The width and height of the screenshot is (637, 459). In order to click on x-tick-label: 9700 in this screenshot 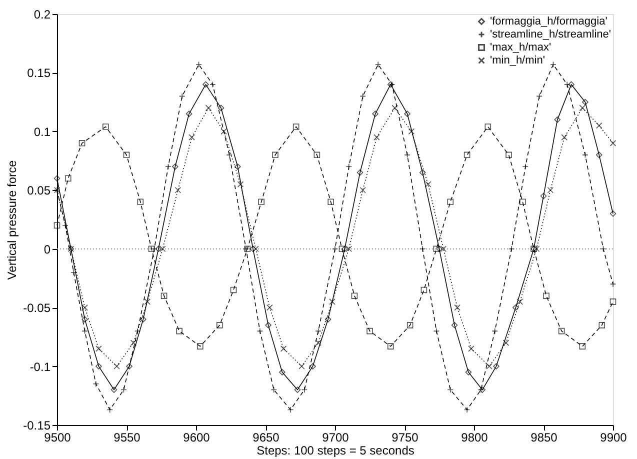, I will do `click(336, 437)`.